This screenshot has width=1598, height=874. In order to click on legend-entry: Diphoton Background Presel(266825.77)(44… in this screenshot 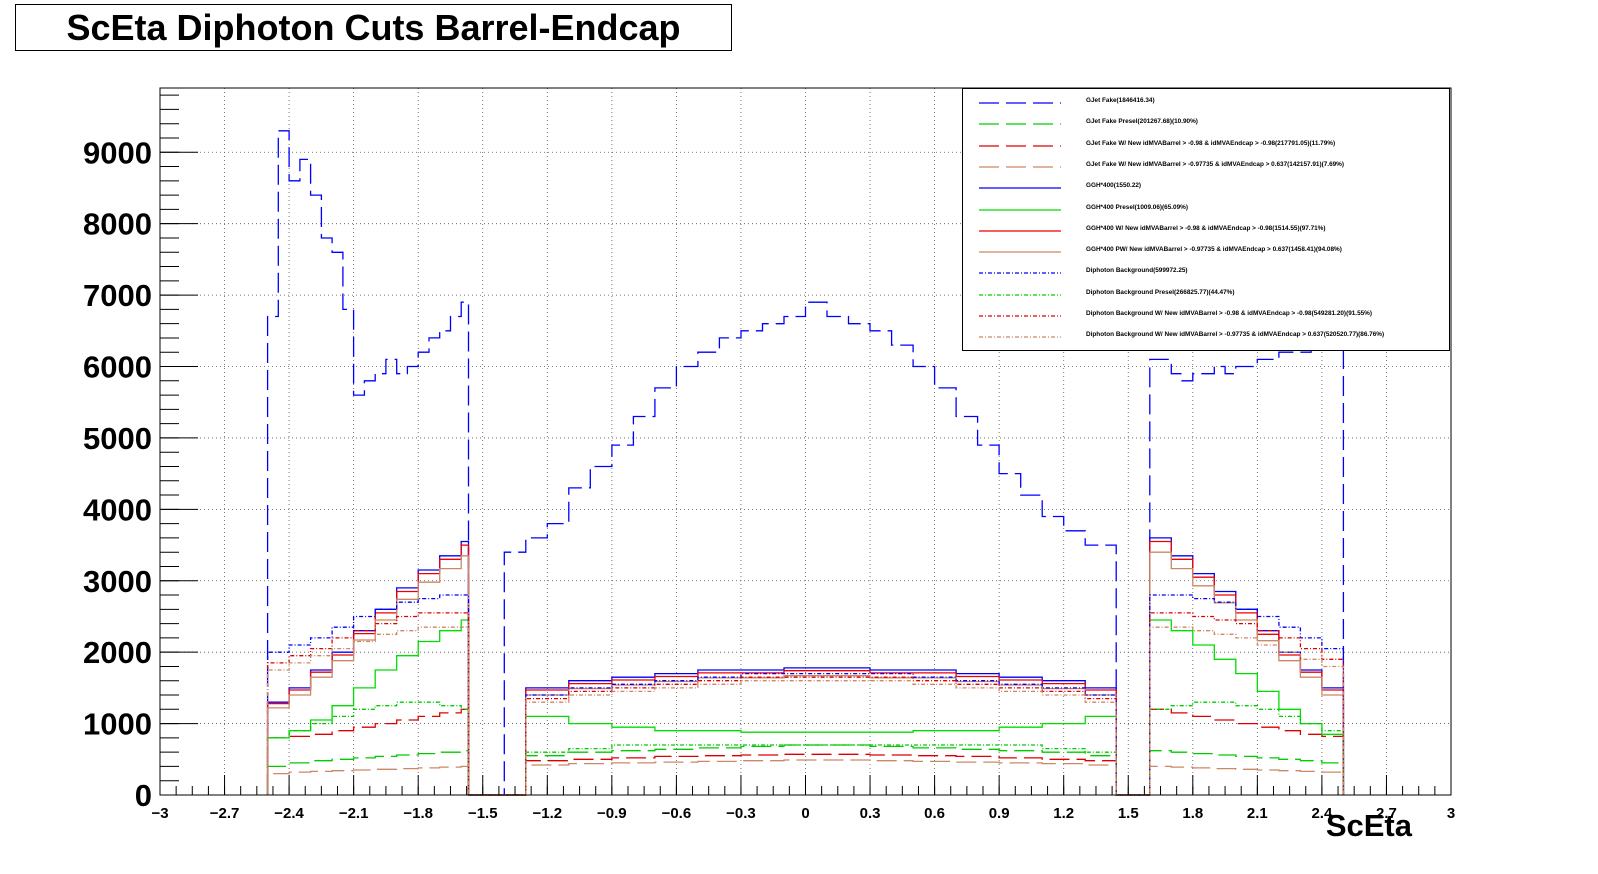, I will do `click(1206, 295)`.